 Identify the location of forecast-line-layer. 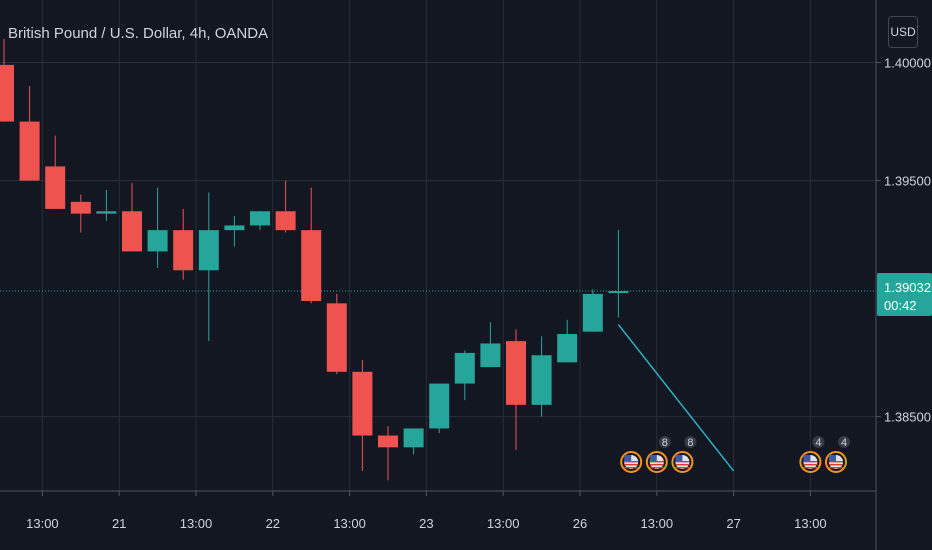
(676, 398).